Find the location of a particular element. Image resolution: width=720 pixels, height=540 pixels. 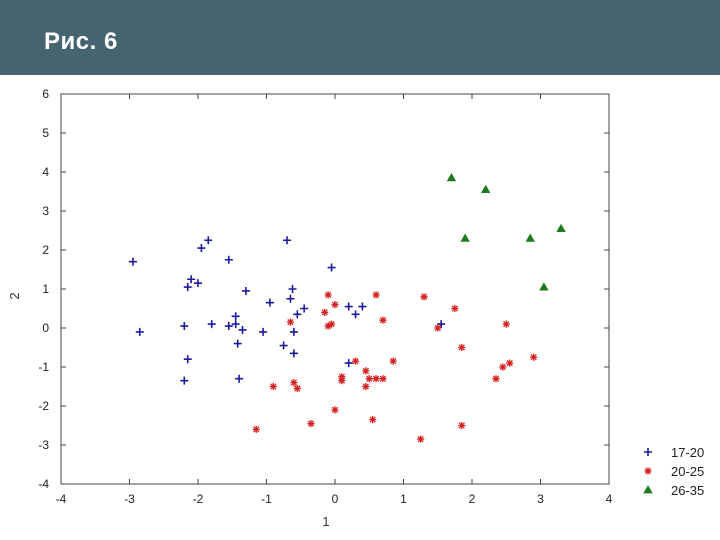

slide-header: Рис. 6 is located at coordinates (360, 37).